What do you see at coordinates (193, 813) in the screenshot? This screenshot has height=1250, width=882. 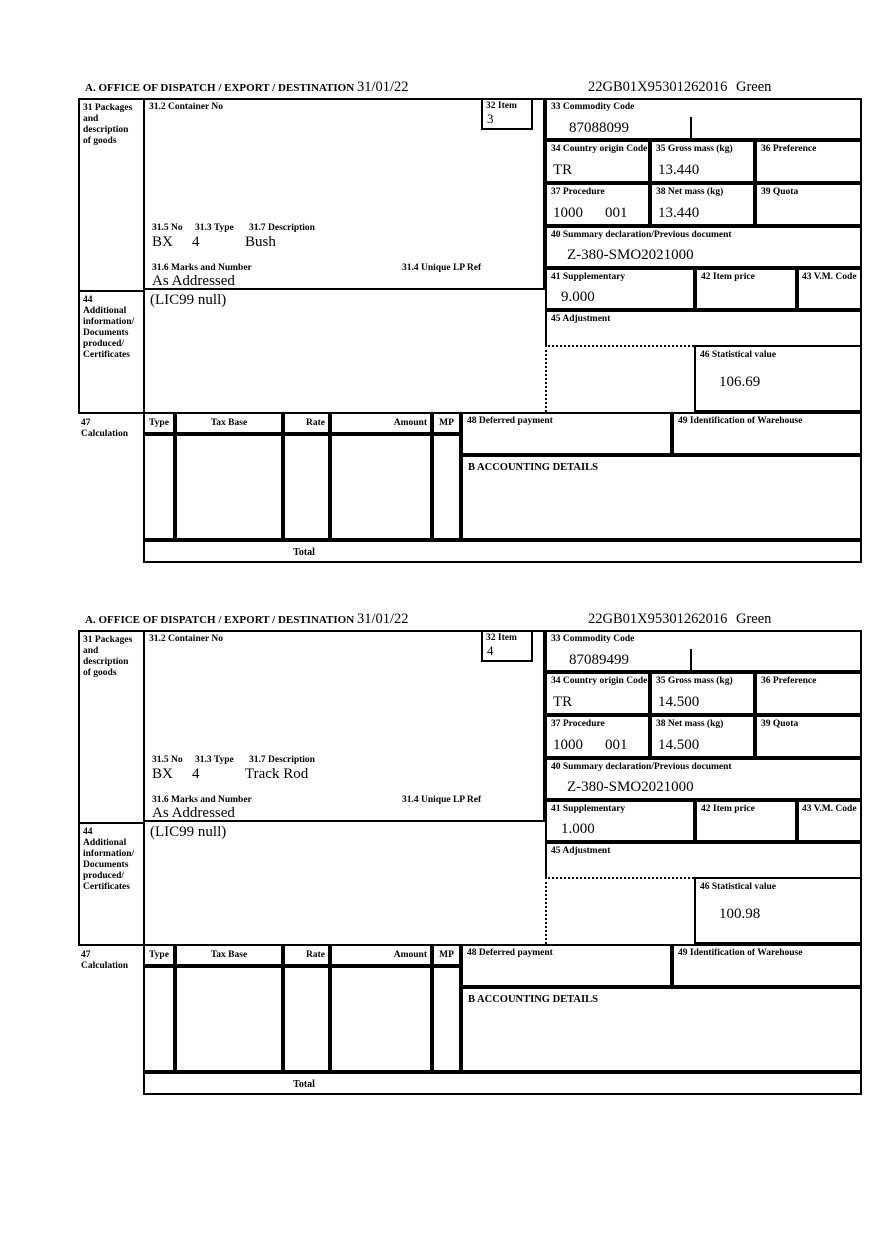 I see `marks-and-numbers: As Addressed` at bounding box center [193, 813].